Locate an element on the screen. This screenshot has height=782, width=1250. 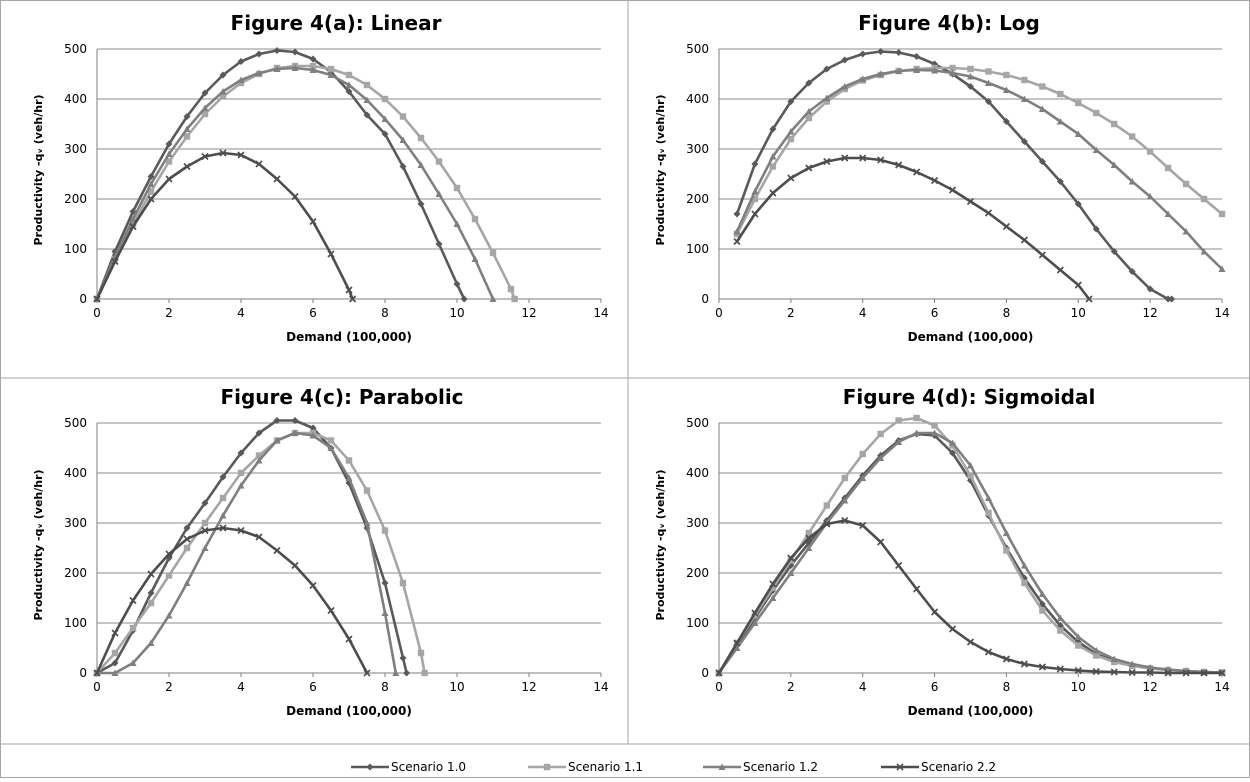
legend-marker-icon is located at coordinates (722, 766).